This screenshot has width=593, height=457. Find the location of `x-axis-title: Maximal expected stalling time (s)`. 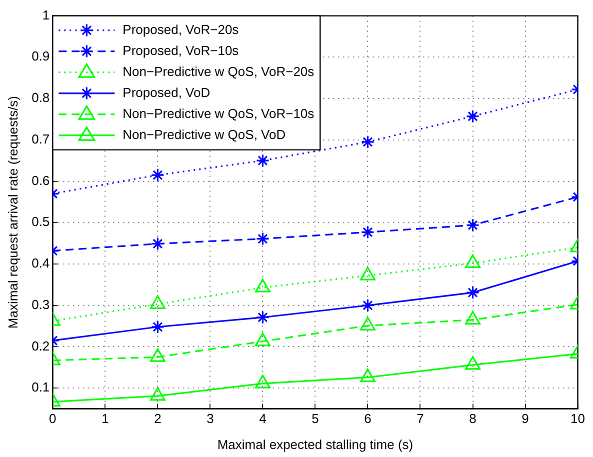

x-axis-title: Maximal expected stalling time (s) is located at coordinates (315, 444).